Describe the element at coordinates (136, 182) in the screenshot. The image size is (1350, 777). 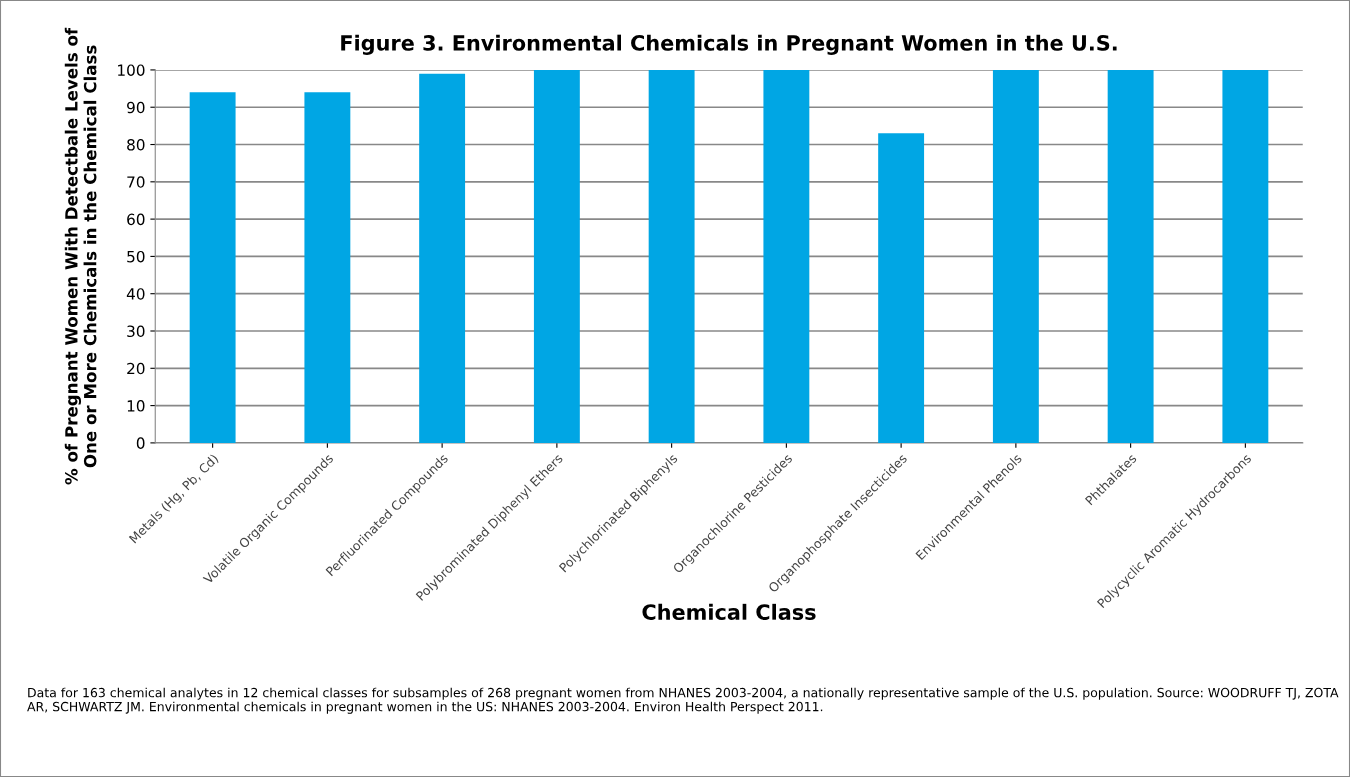
I see `y-tick-label: 70` at that location.